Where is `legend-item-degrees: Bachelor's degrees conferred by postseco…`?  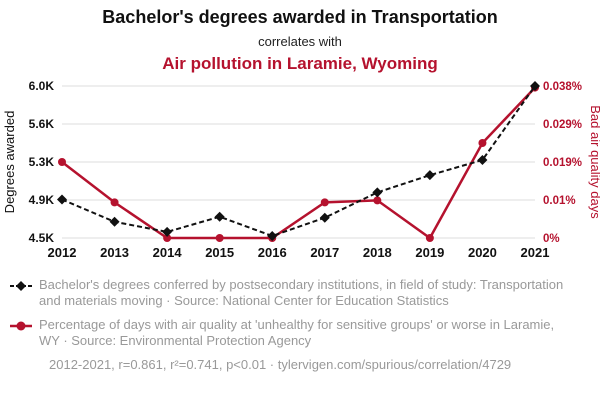 legend-item-degrees: Bachelor's degrees conferred by postseco… is located at coordinates (300, 293).